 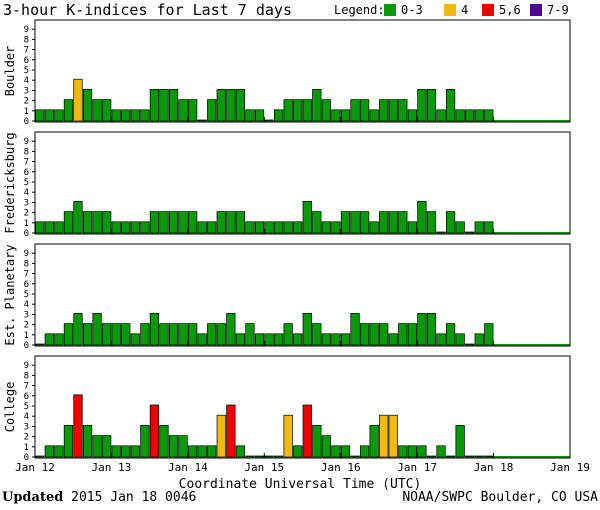 I want to click on chart-title: 3-hour K-indices for Last 7 days, so click(x=147, y=10).